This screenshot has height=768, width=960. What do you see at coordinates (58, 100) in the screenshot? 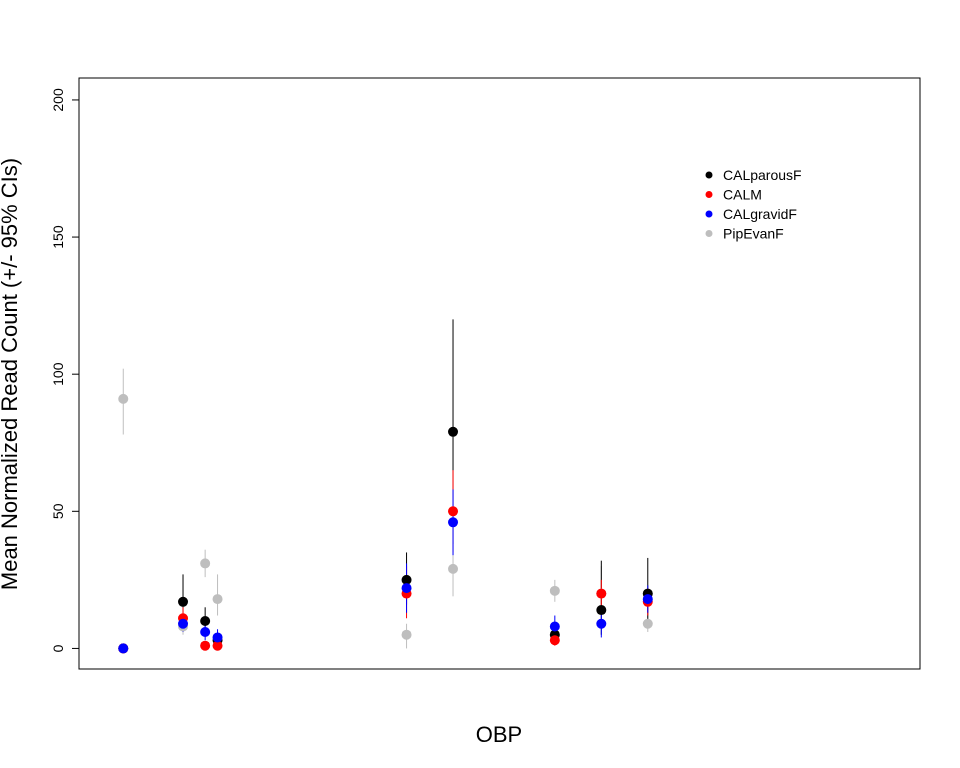
I see `y-tick-label: 200` at bounding box center [58, 100].